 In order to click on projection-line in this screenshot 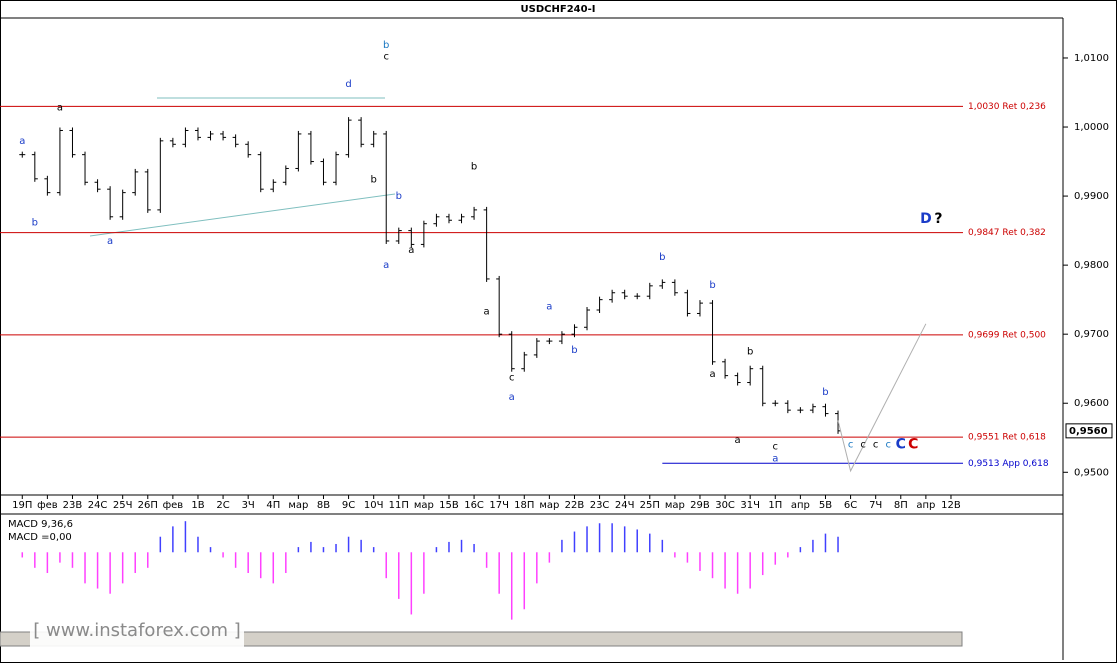, I will do `click(882, 398)`.